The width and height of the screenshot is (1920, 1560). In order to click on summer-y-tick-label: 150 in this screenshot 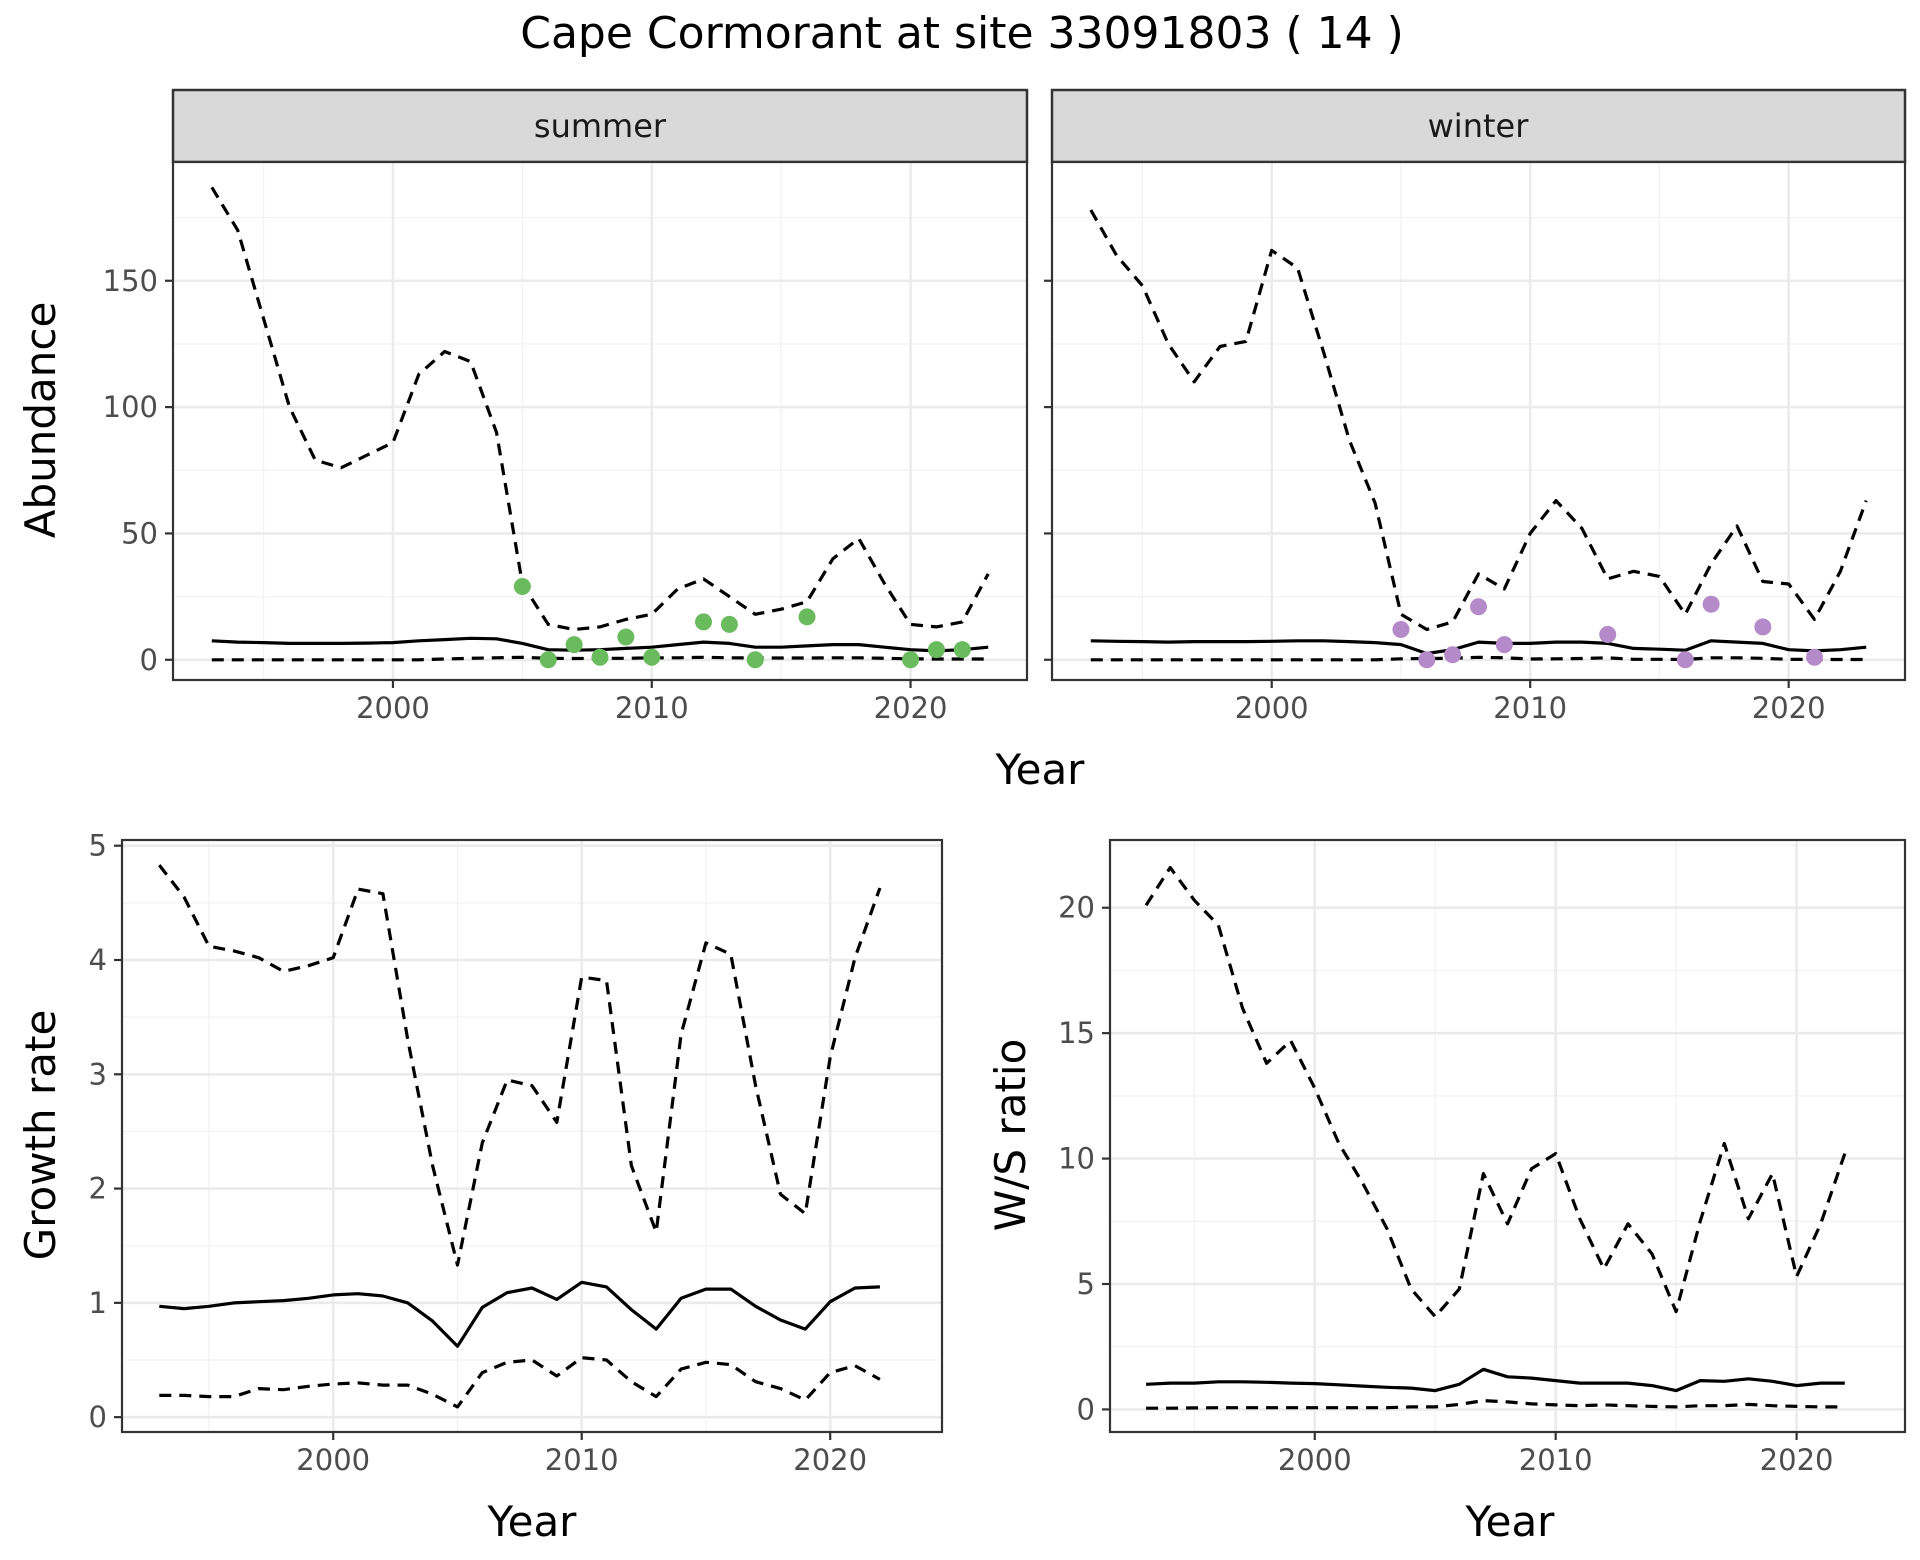, I will do `click(130, 281)`.